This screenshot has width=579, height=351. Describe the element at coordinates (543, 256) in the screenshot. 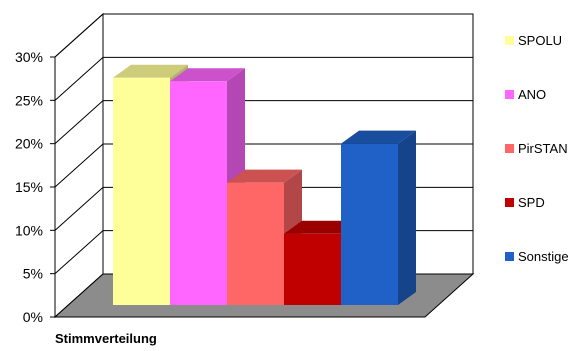

I see `legend-label: Sonstige` at that location.